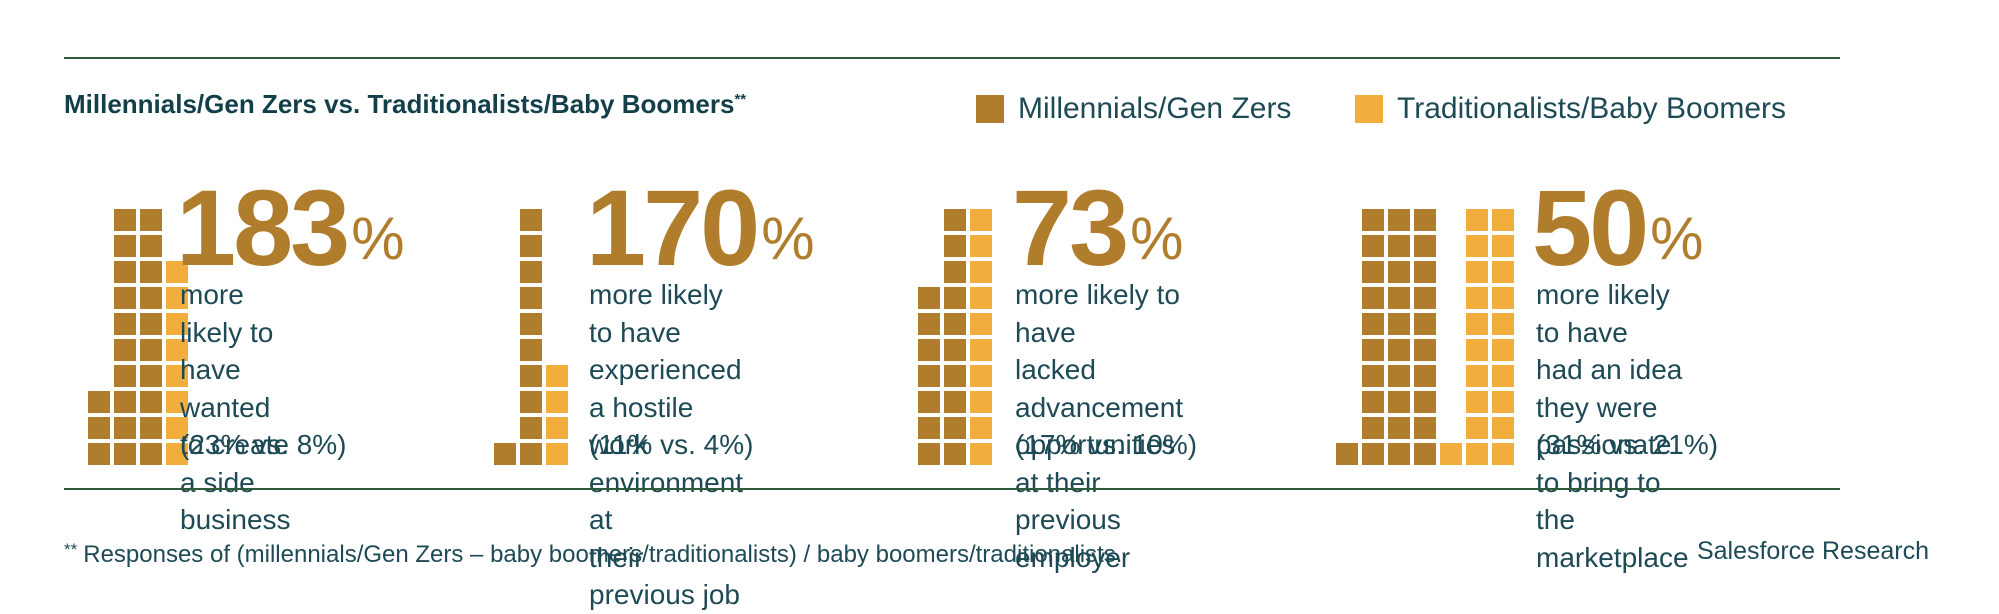 Image resolution: width=1999 pixels, height=614 pixels. Describe the element at coordinates (1098, 228) in the screenshot. I see `stat-headline: 73%` at that location.